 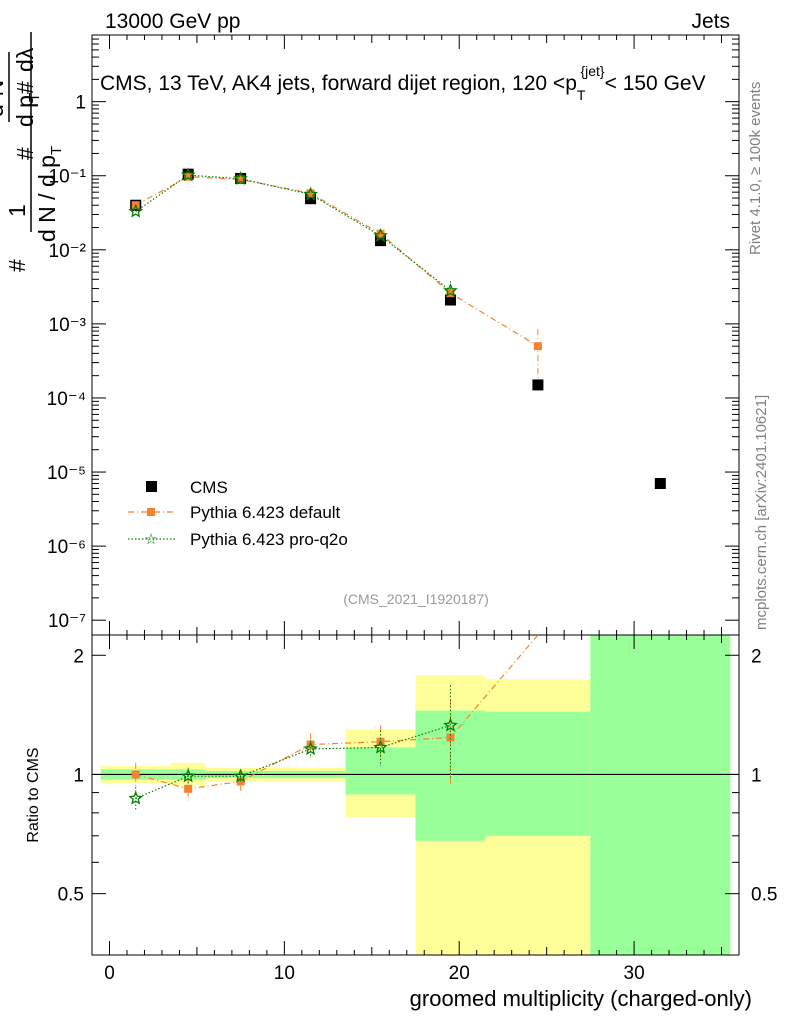 I want to click on ratio-y-tick-label-right: 1, so click(x=756, y=775).